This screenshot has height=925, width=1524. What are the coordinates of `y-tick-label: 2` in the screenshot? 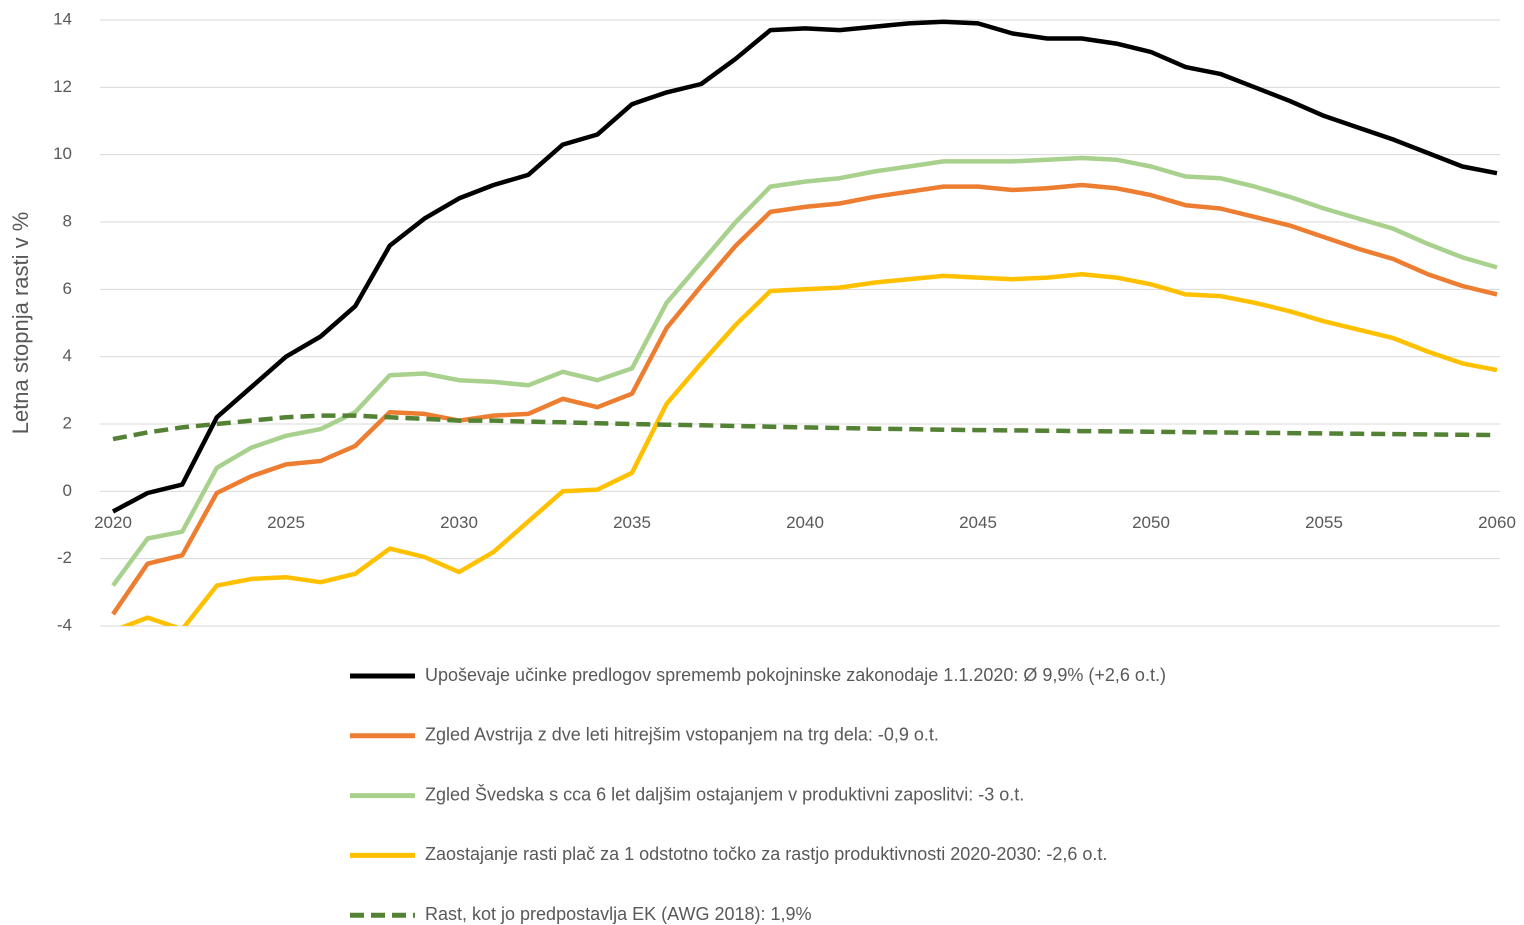 It's located at (67, 422).